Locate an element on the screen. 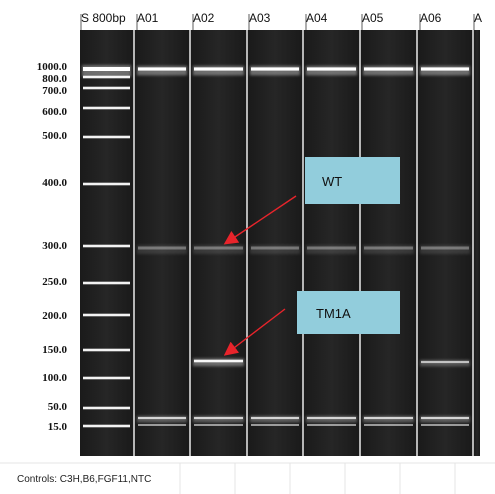 This screenshot has height=494, width=495. size-label-800: 800.0 is located at coordinates (54, 79).